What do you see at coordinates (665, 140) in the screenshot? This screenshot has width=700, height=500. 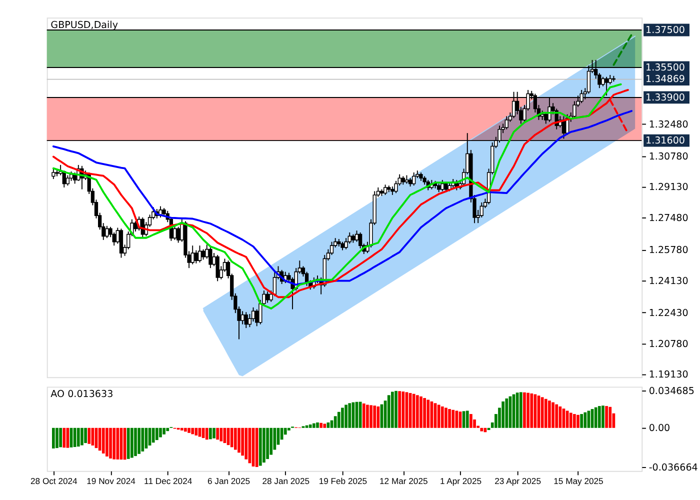 I see `ref-line-label: 1.31600` at bounding box center [665, 140].